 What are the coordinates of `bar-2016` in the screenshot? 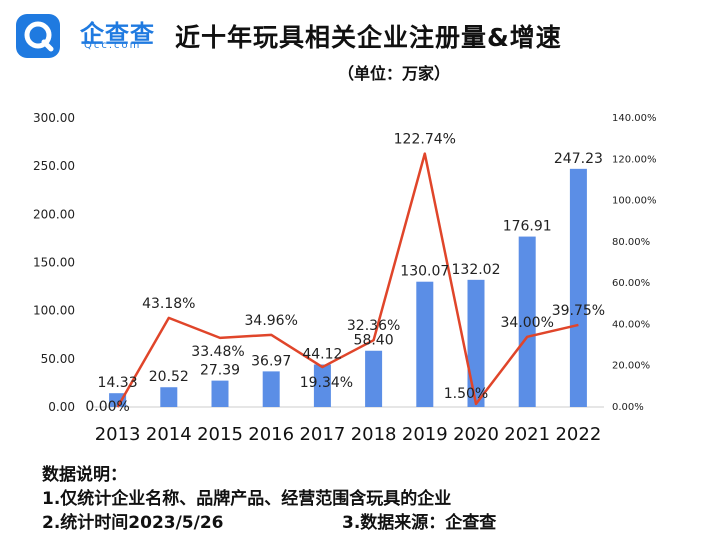 It's located at (271, 389).